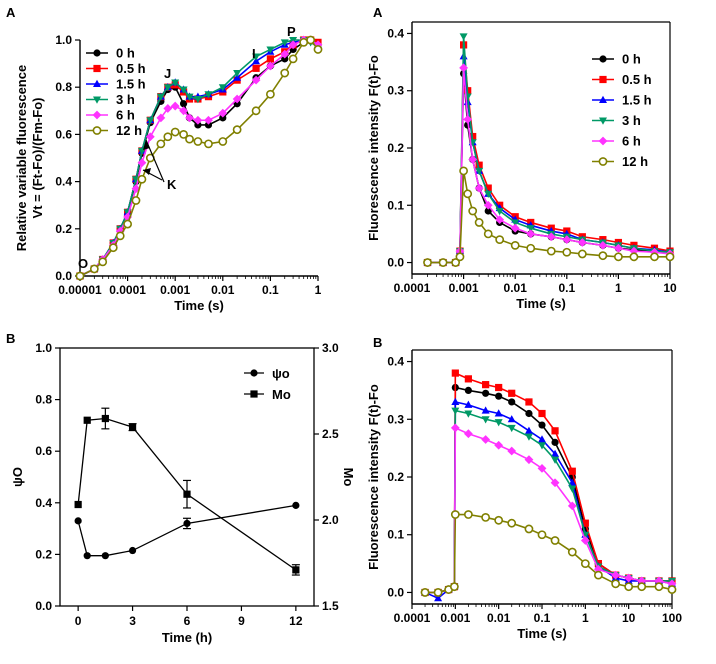 This screenshot has width=716, height=664. Describe the element at coordinates (412, 618) in the screenshot. I see `x-tick-label: 0.0001` at that location.